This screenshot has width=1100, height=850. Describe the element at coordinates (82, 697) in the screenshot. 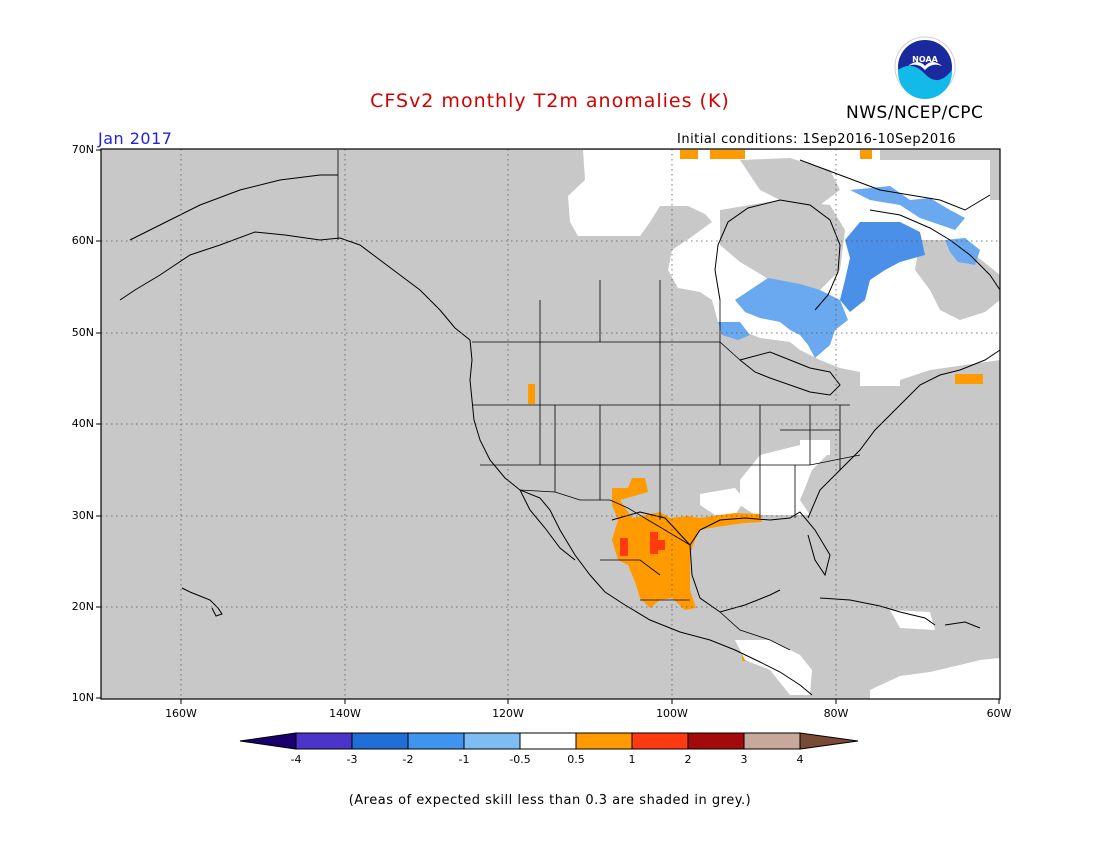

I see `lat-label: 10N` at that location.